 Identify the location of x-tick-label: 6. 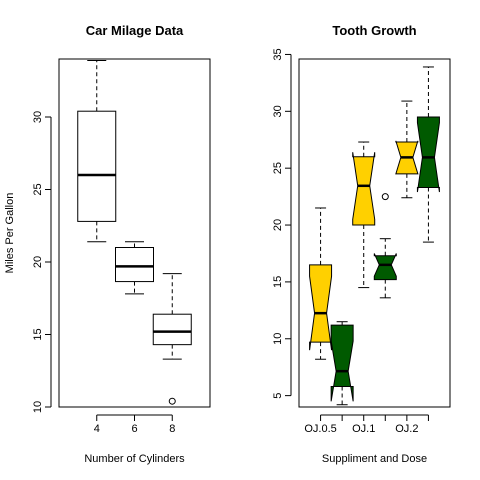
(134, 429).